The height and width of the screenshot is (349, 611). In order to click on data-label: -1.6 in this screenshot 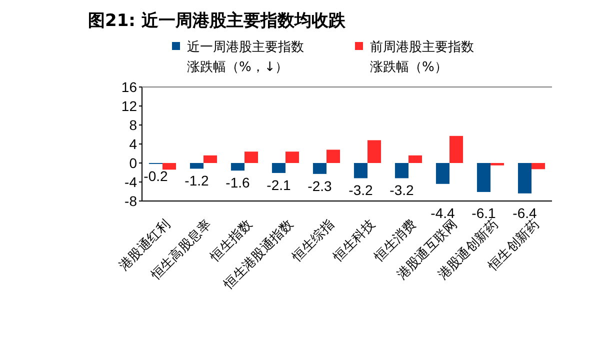, I will do `click(238, 182)`.